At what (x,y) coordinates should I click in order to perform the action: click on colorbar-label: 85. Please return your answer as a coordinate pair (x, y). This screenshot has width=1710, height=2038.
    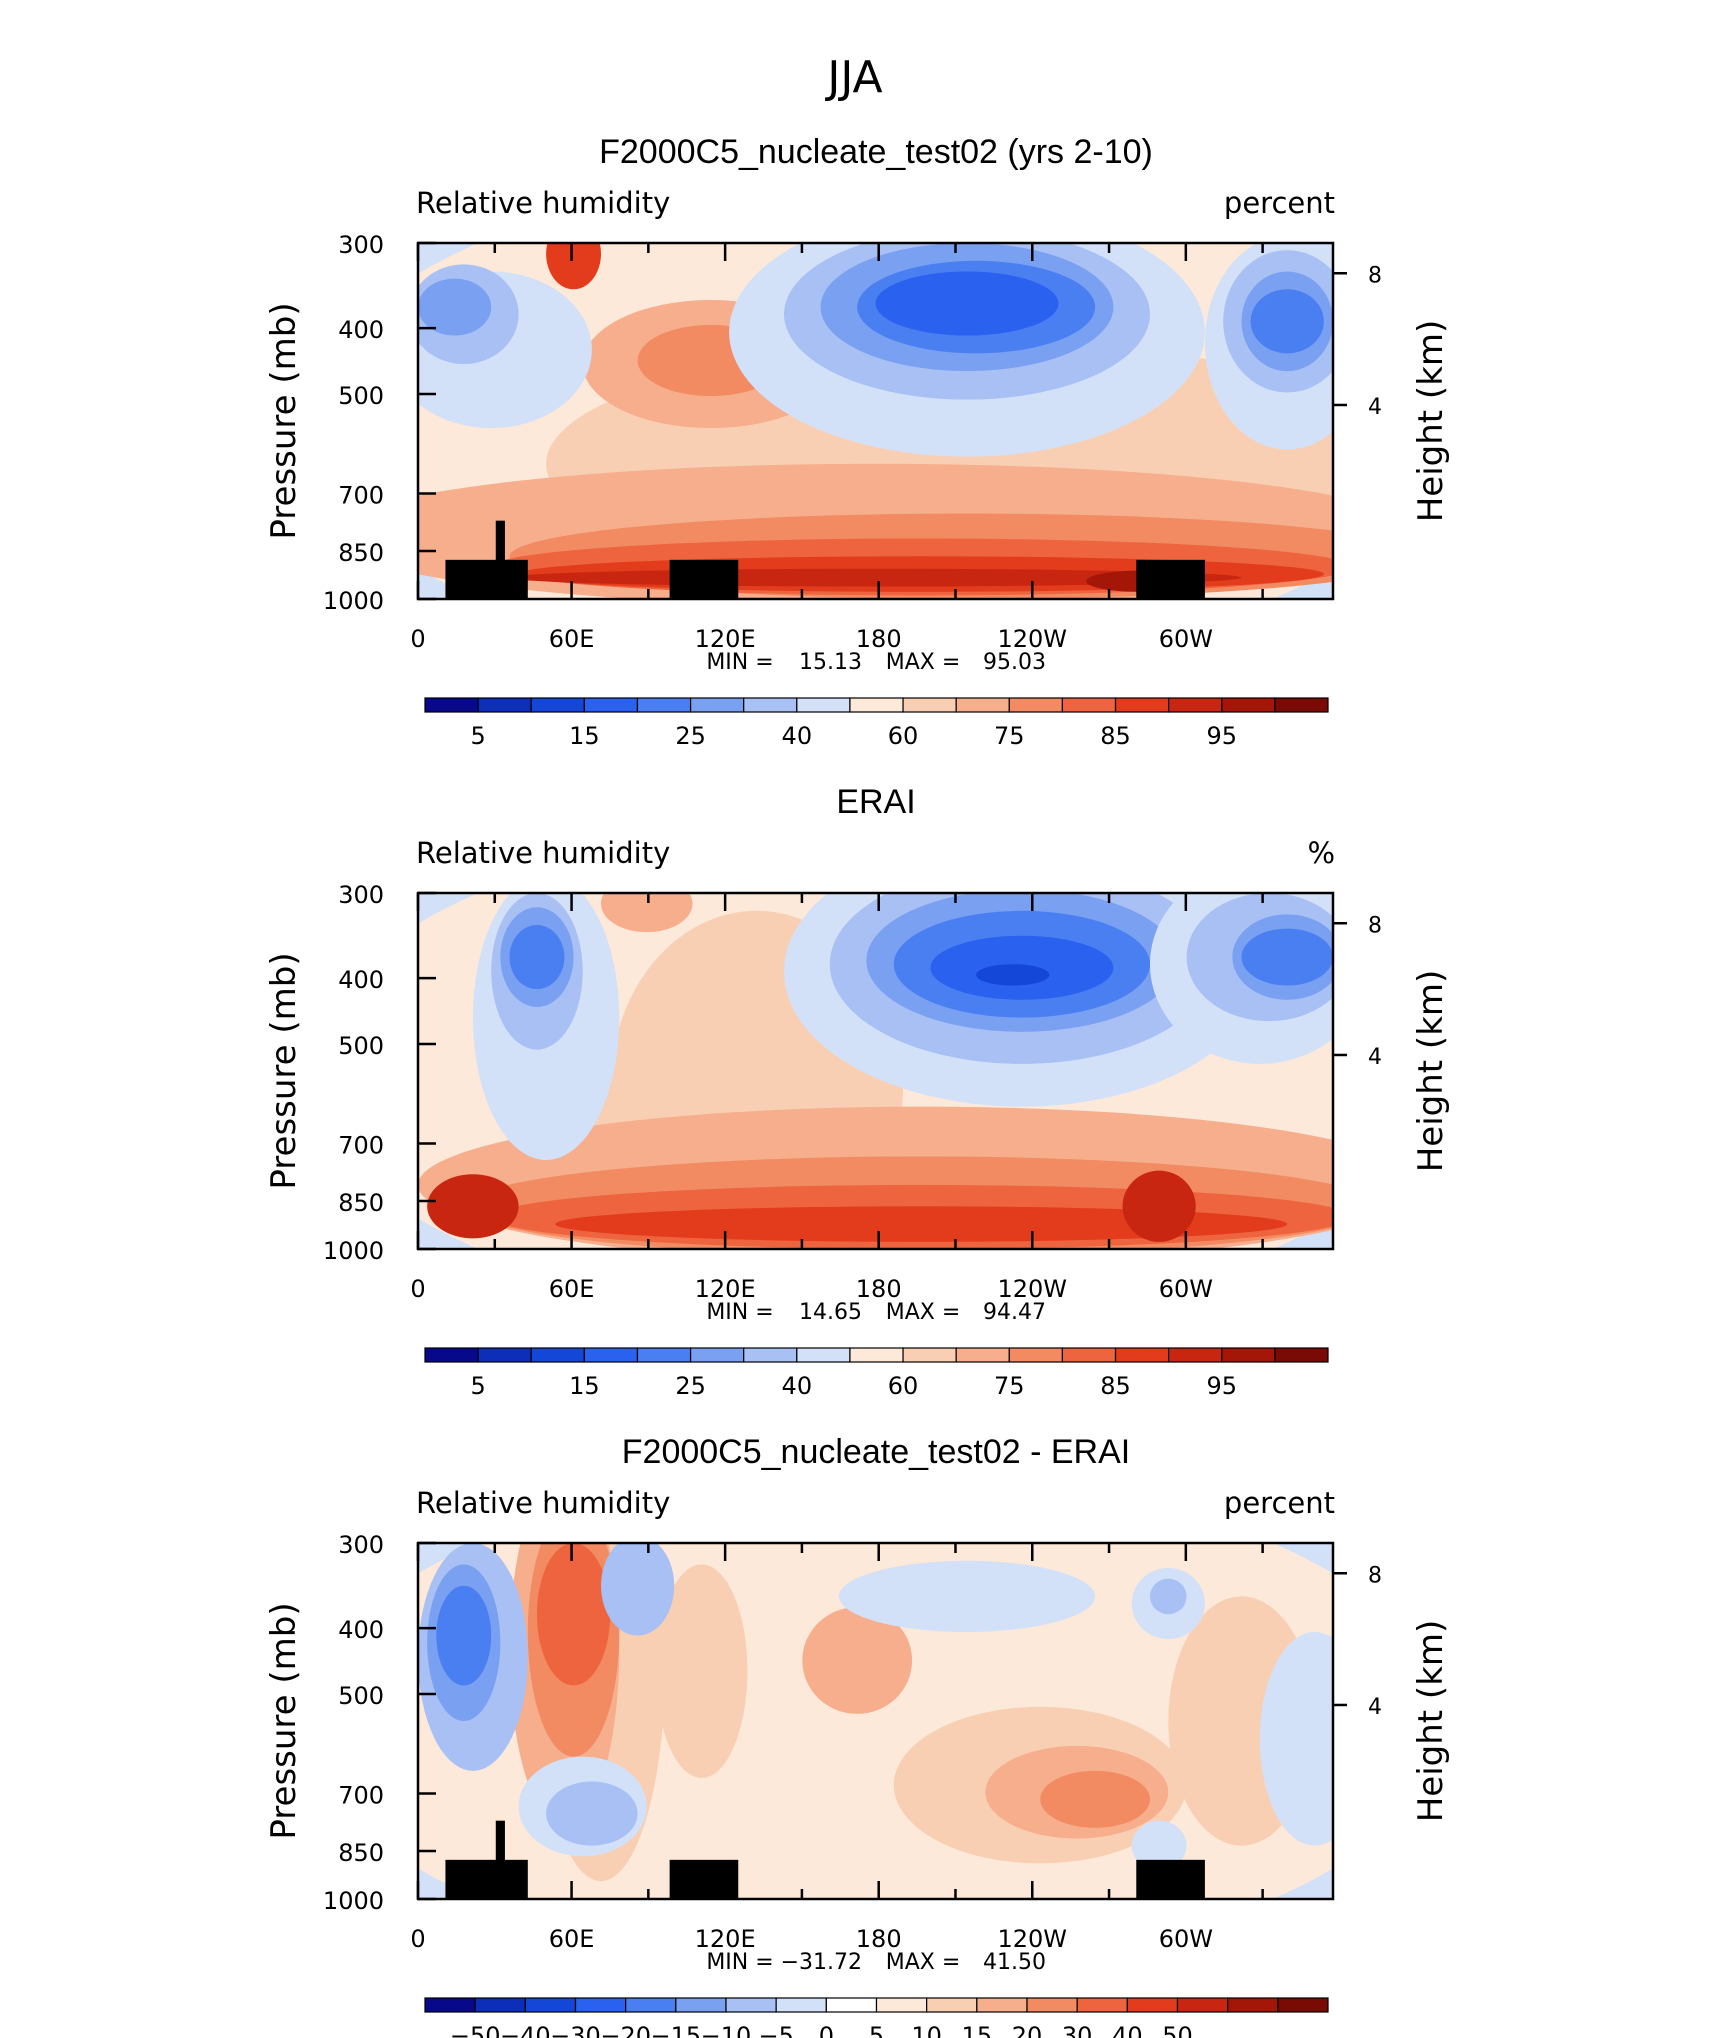
    Looking at the image, I should click on (1115, 736).